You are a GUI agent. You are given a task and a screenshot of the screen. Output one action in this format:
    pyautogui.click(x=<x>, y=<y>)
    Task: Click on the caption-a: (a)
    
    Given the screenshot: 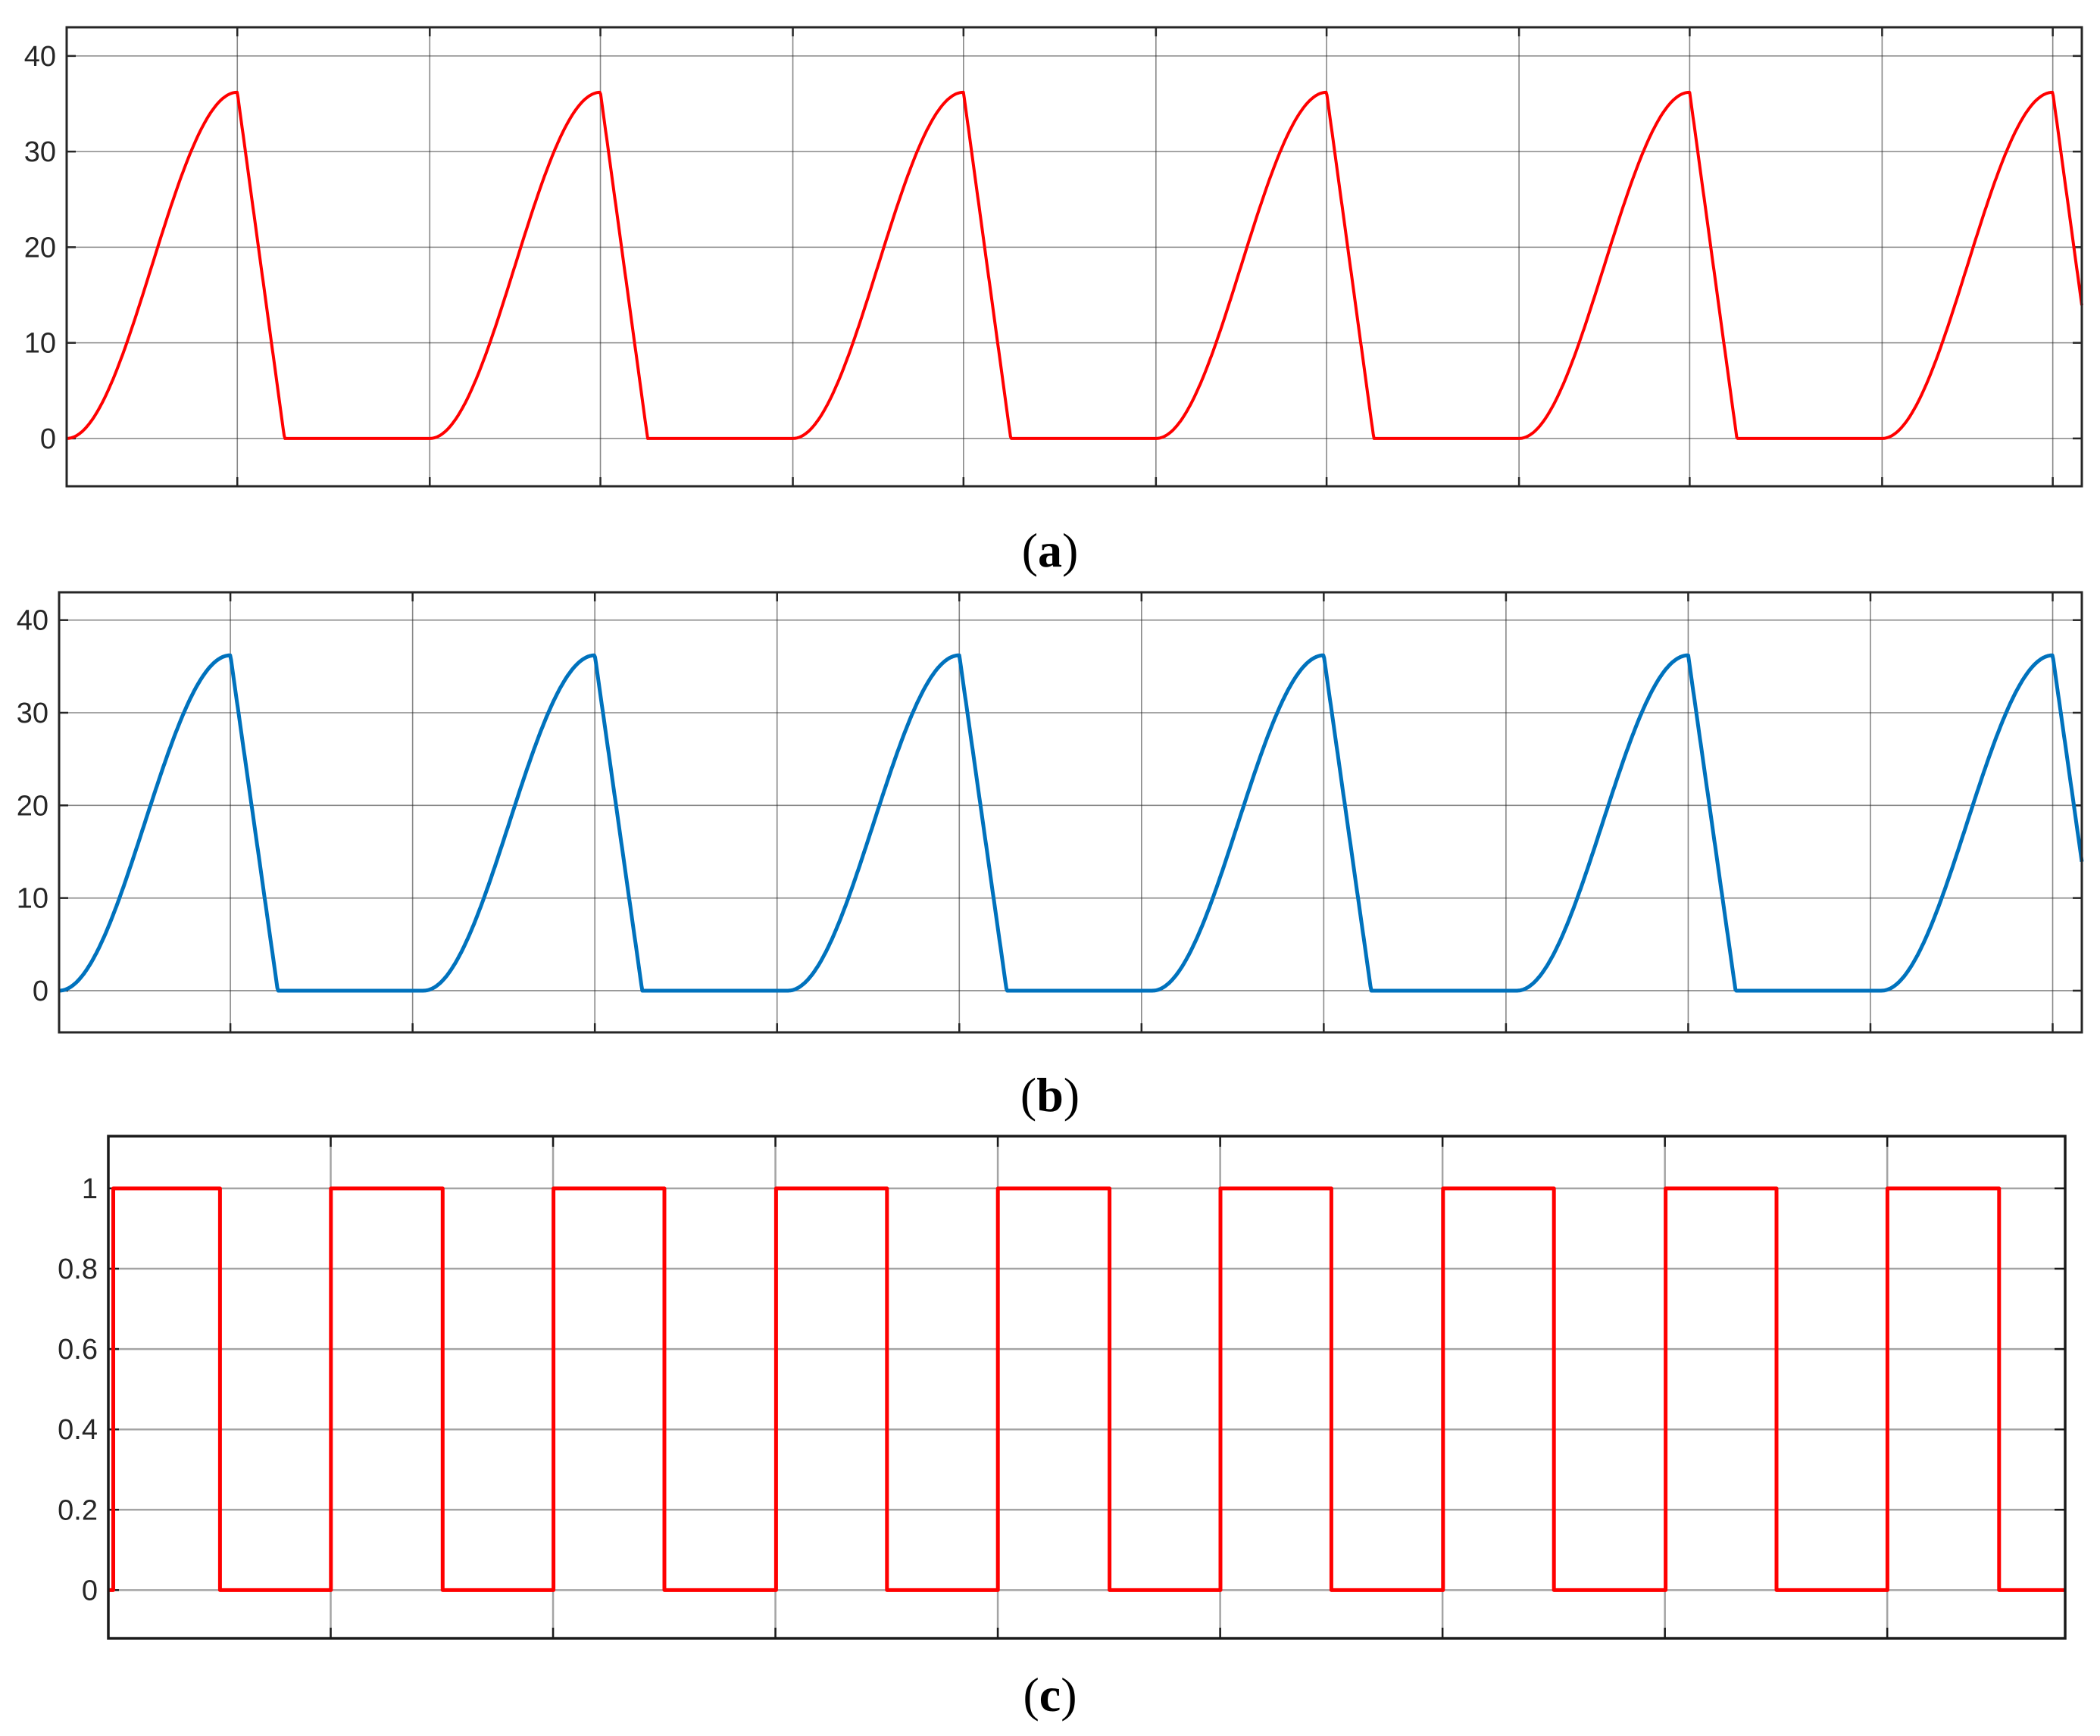 What is the action you would take?
    pyautogui.click(x=1050, y=550)
    